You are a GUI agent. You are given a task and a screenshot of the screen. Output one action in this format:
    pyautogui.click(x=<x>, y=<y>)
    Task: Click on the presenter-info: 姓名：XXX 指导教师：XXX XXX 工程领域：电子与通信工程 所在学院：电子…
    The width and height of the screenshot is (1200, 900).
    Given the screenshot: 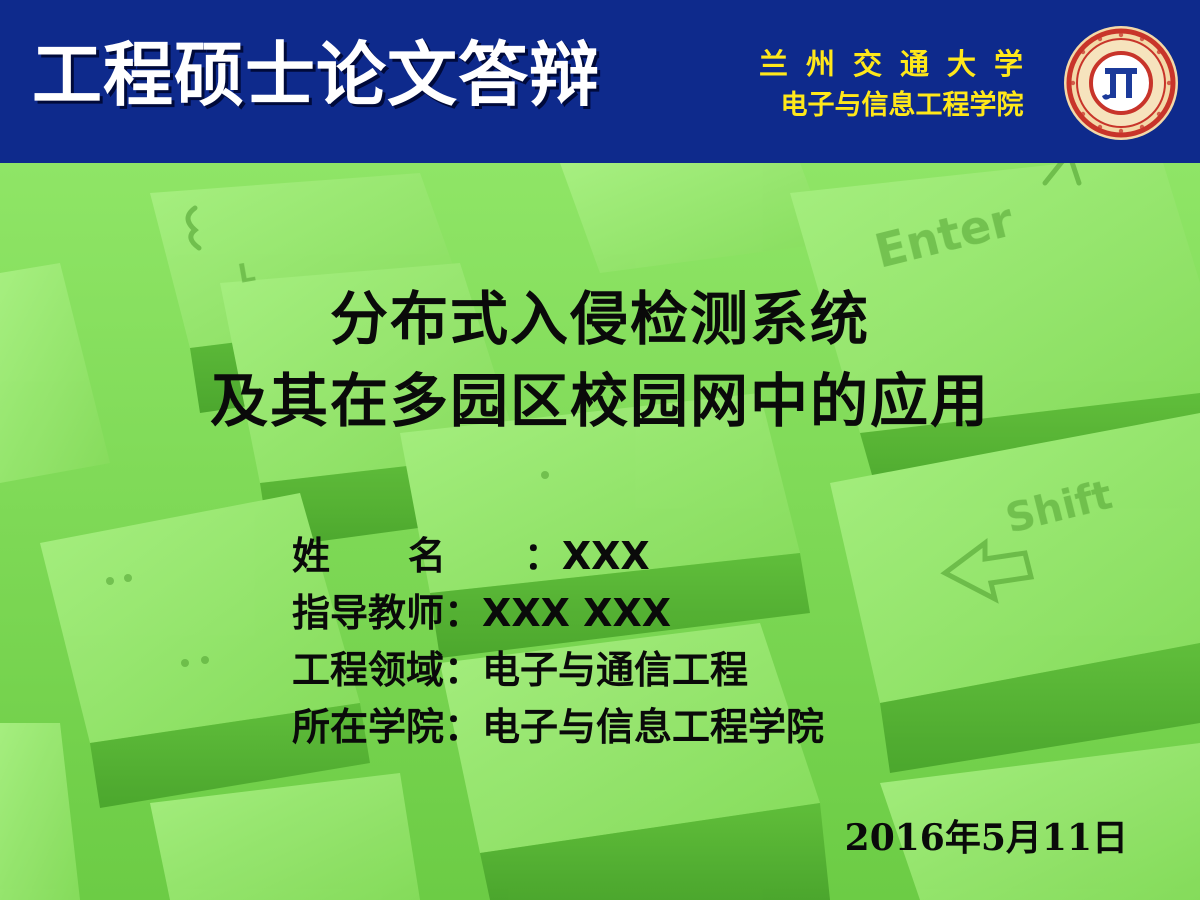 What is the action you would take?
    pyautogui.click(x=558, y=642)
    